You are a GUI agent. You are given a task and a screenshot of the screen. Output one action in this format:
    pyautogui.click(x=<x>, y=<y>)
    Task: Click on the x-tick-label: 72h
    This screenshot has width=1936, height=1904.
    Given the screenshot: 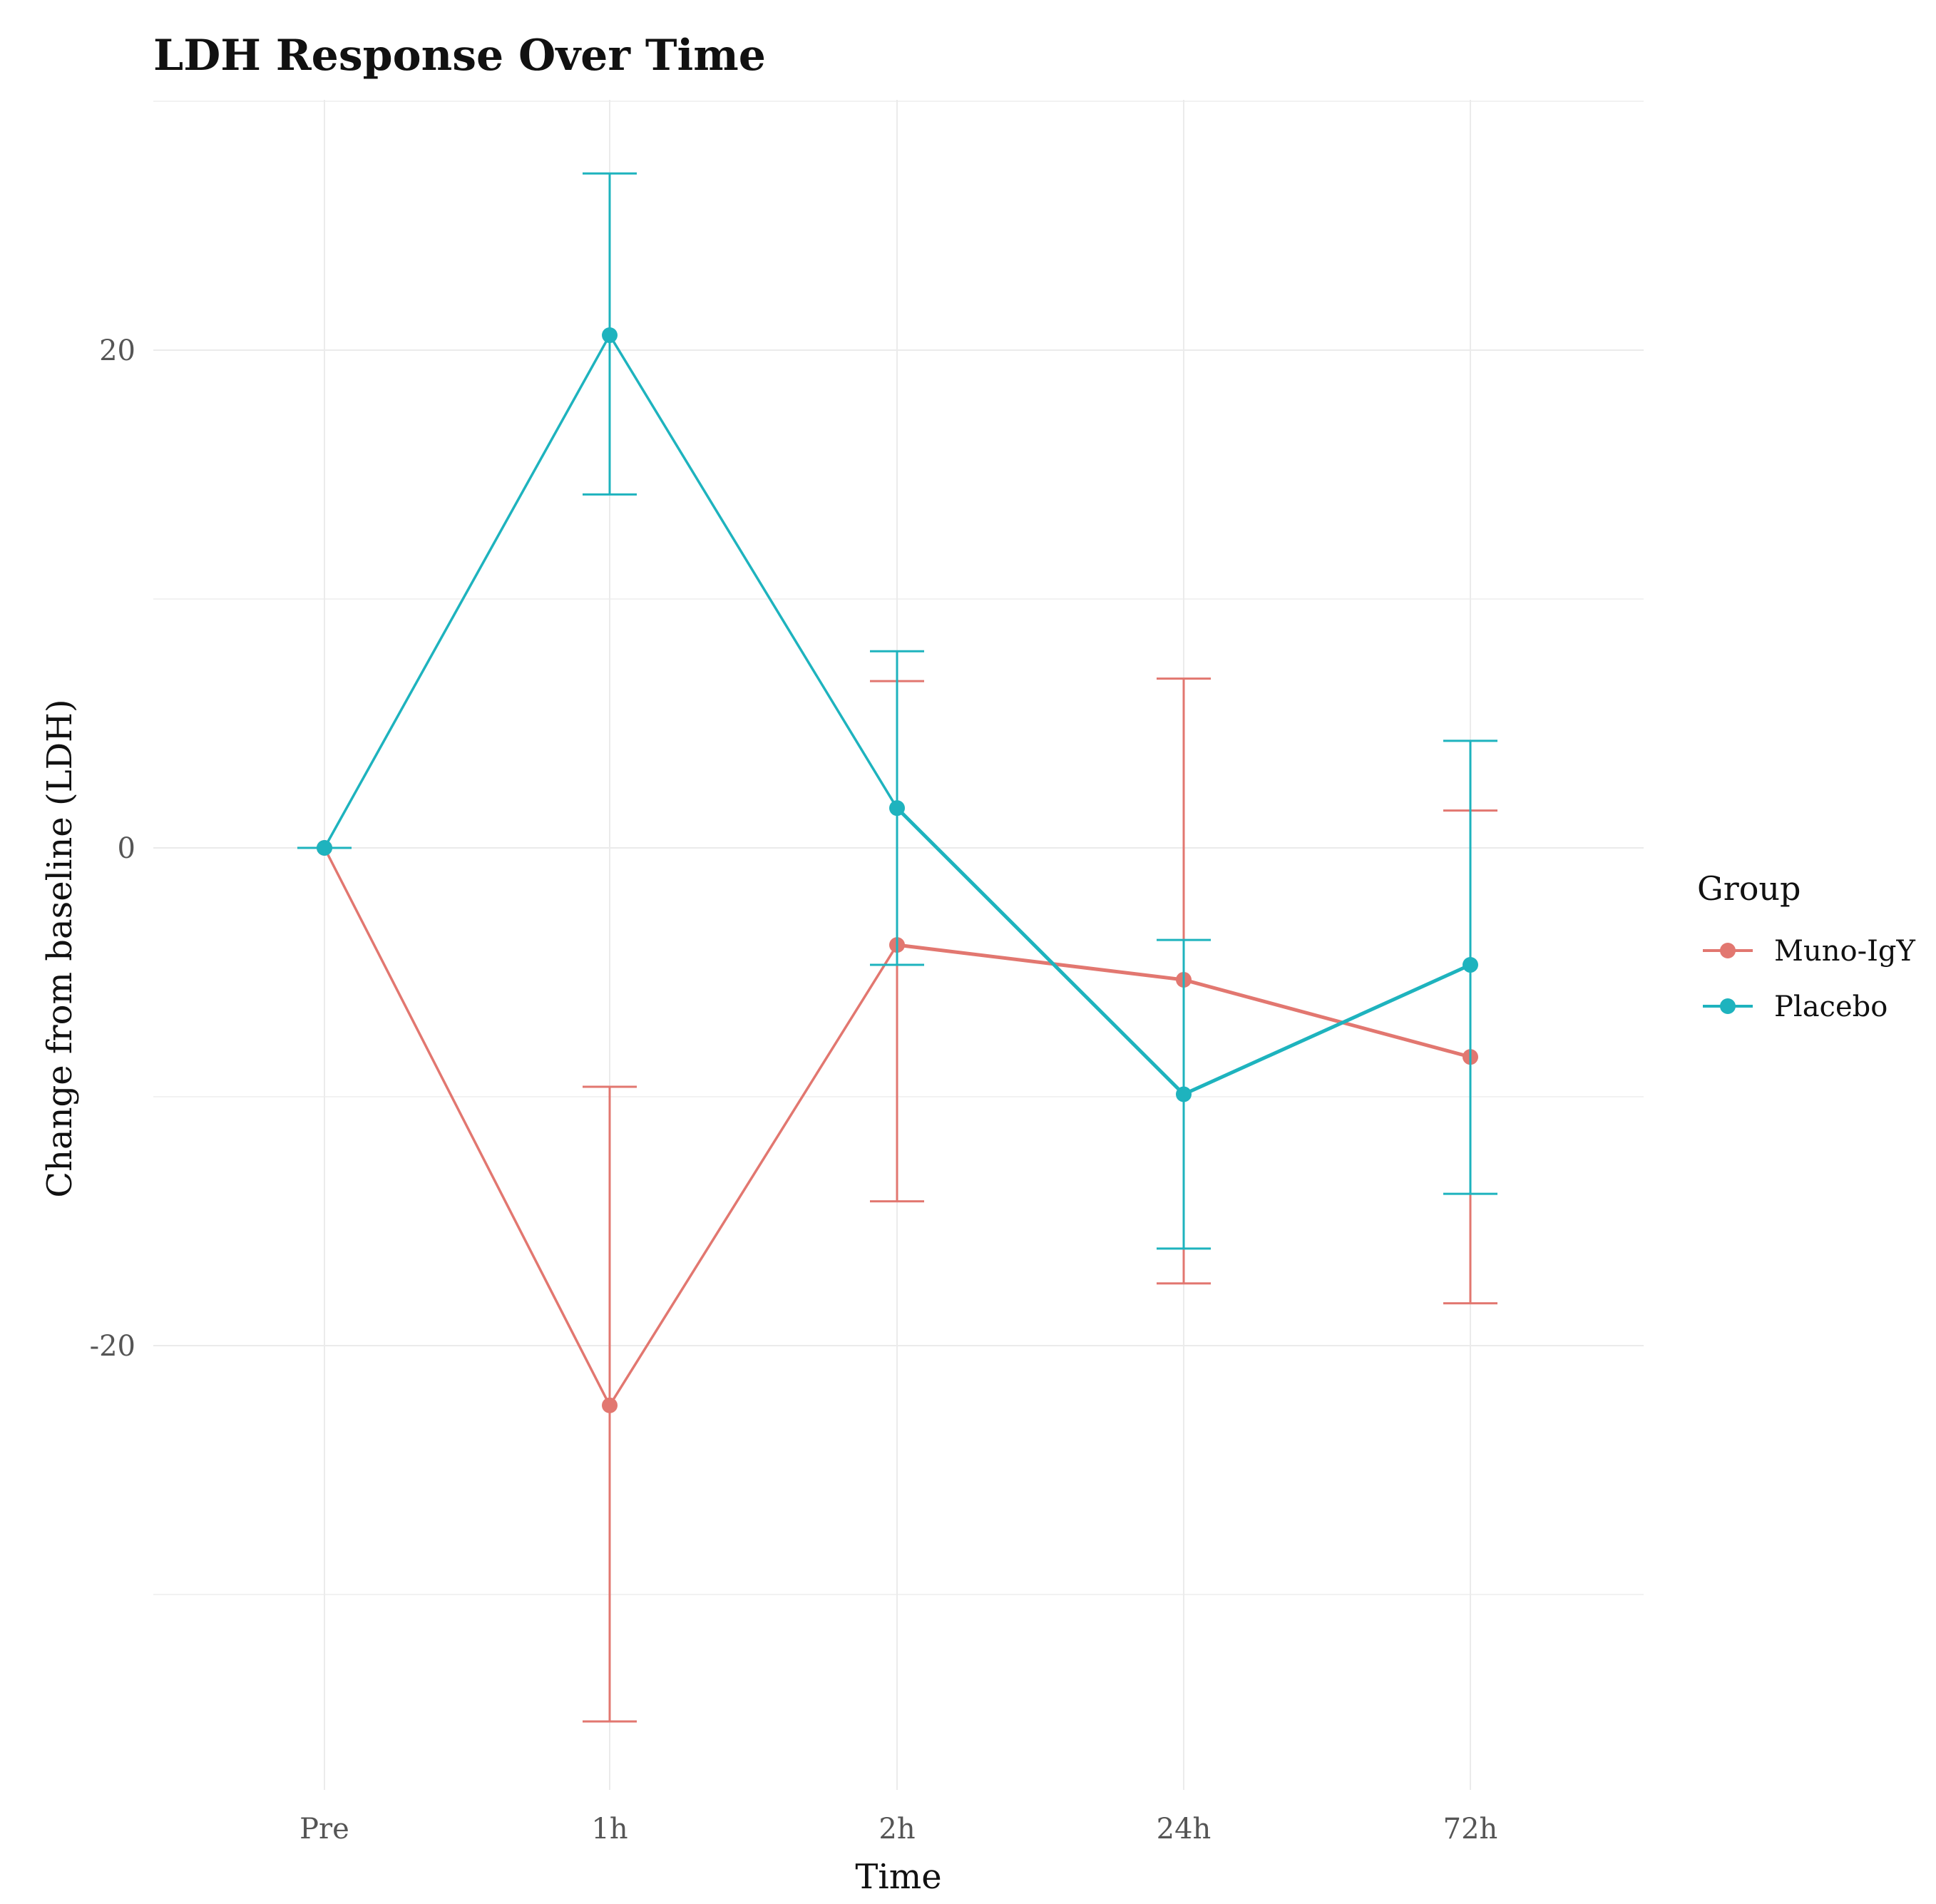 What is the action you would take?
    pyautogui.click(x=1470, y=1829)
    